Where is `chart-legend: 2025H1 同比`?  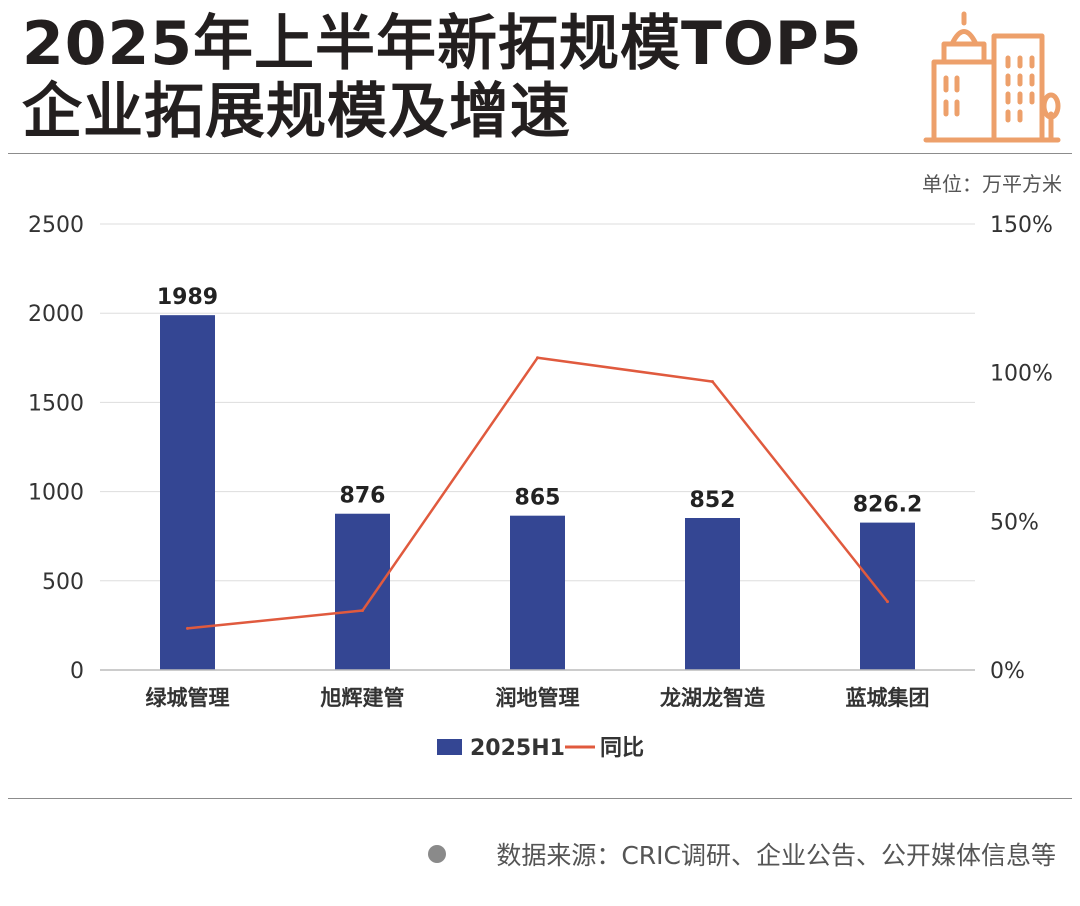
chart-legend: 2025H1 同比 is located at coordinates (540, 748).